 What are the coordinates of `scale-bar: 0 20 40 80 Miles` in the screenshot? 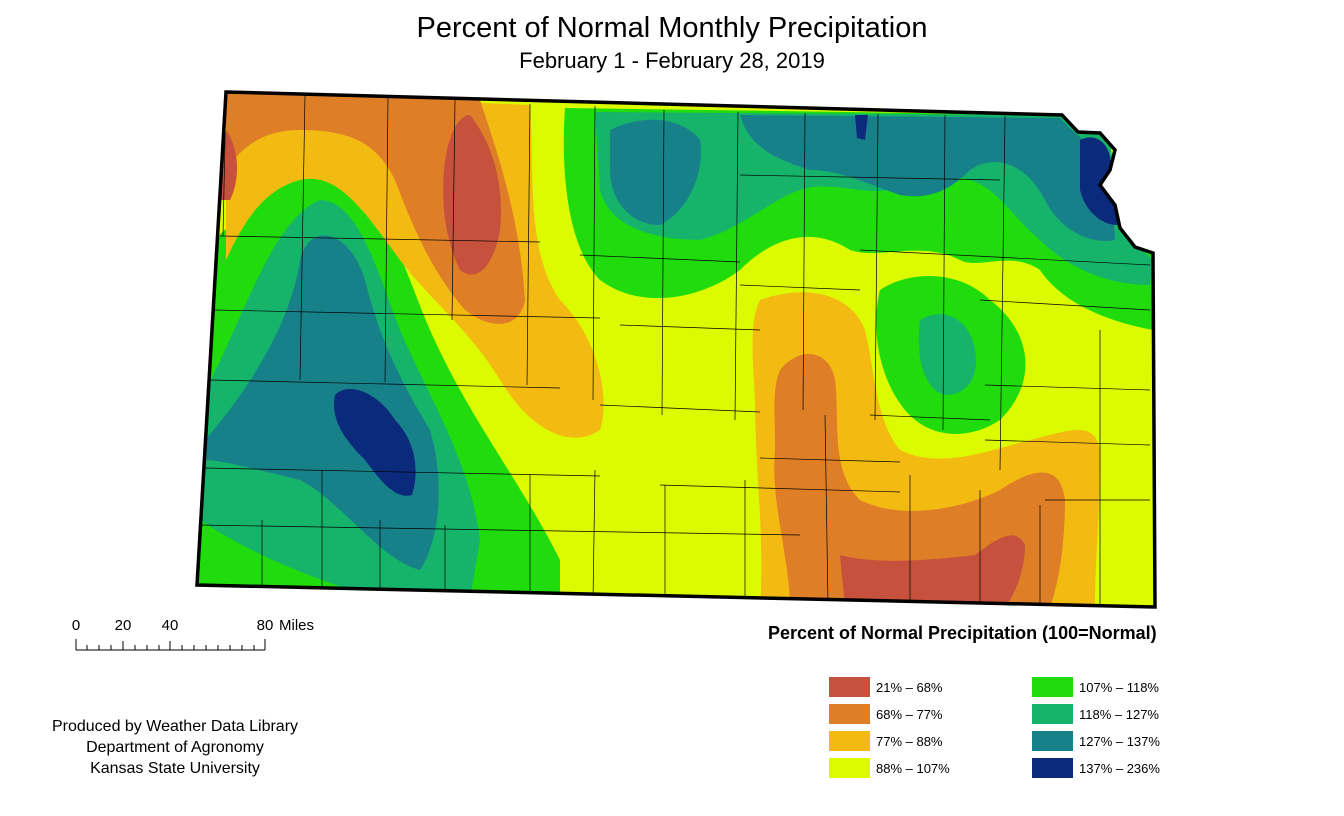 It's located at (200, 635).